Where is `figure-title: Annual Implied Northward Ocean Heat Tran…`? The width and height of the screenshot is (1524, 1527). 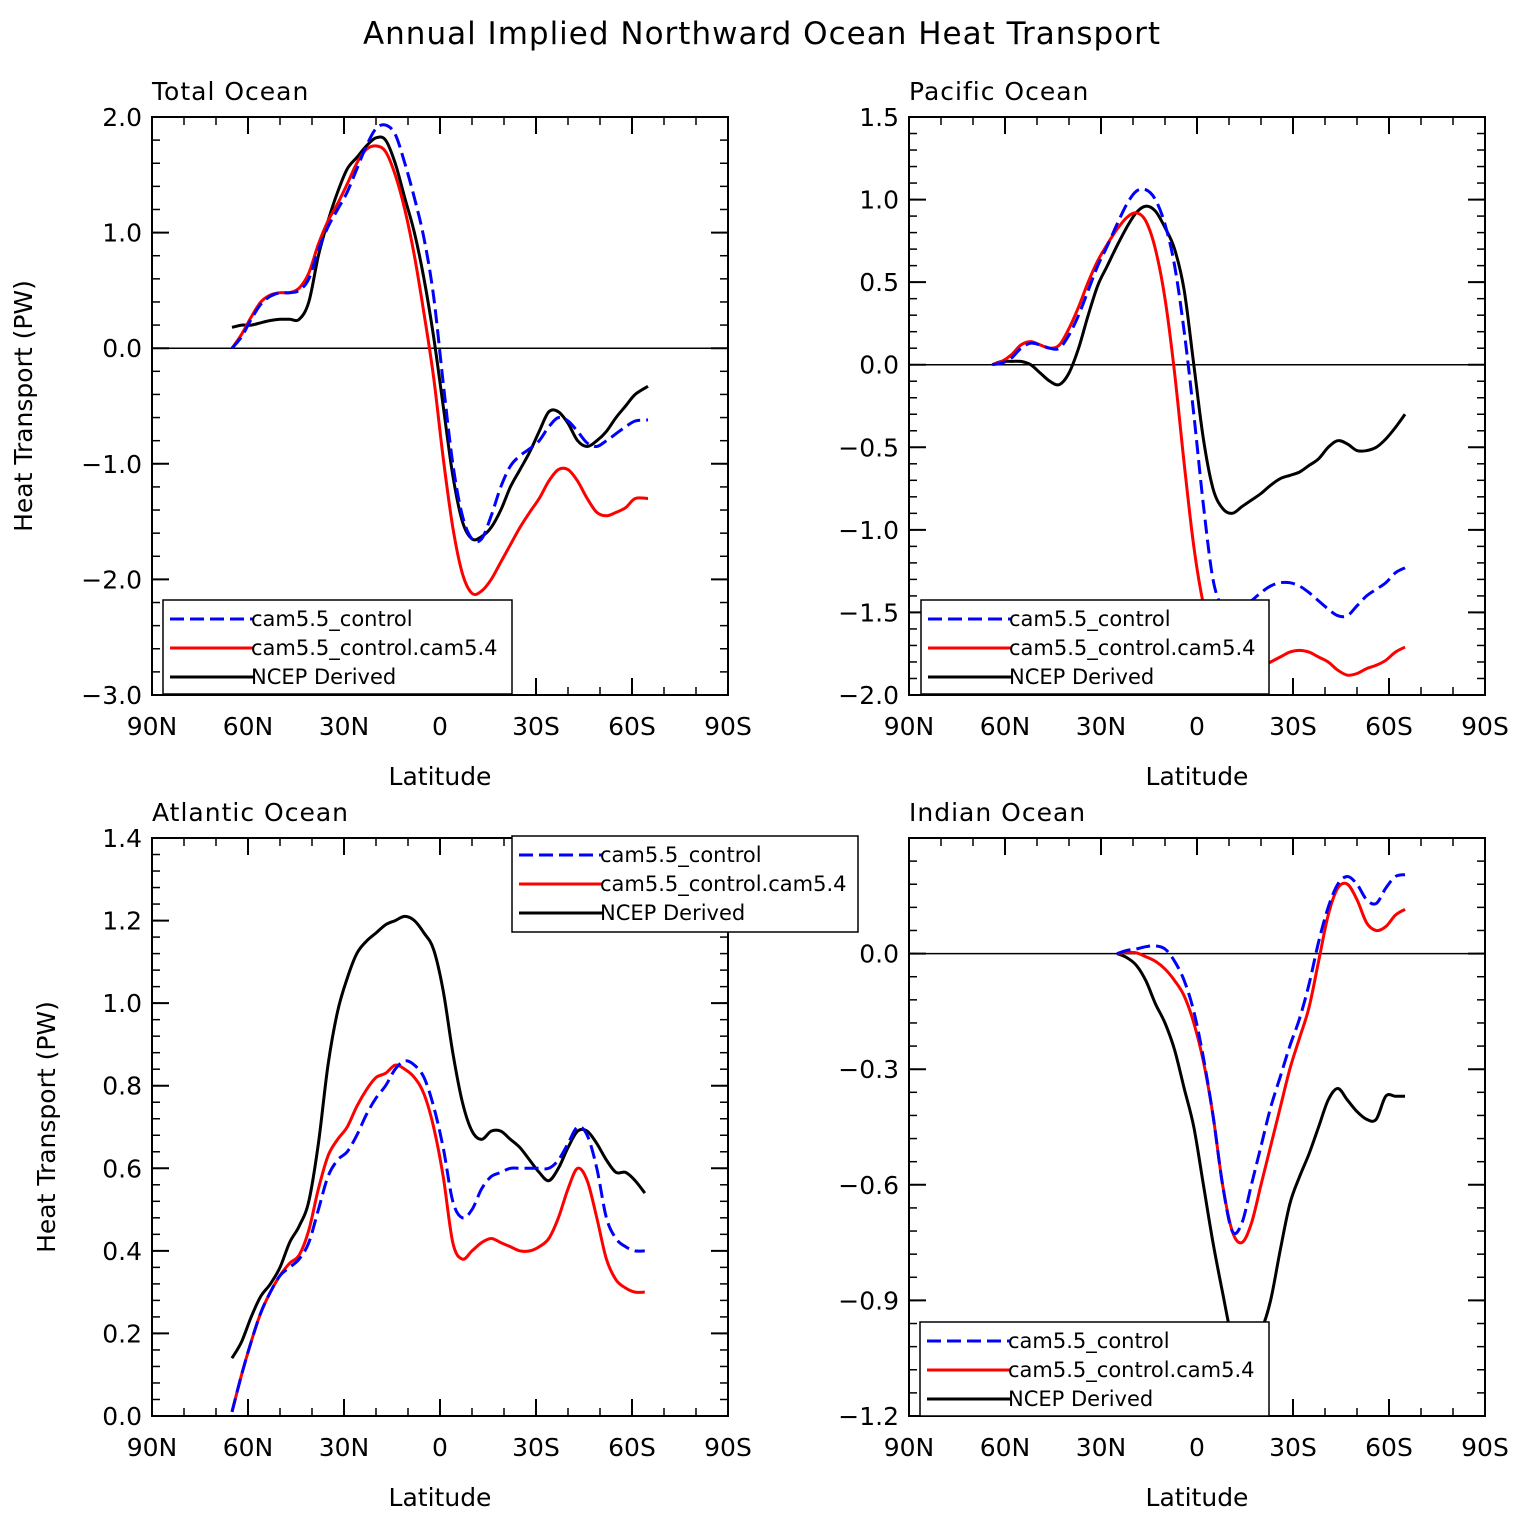
figure-title: Annual Implied Northward Ocean Heat Tran… is located at coordinates (762, 34).